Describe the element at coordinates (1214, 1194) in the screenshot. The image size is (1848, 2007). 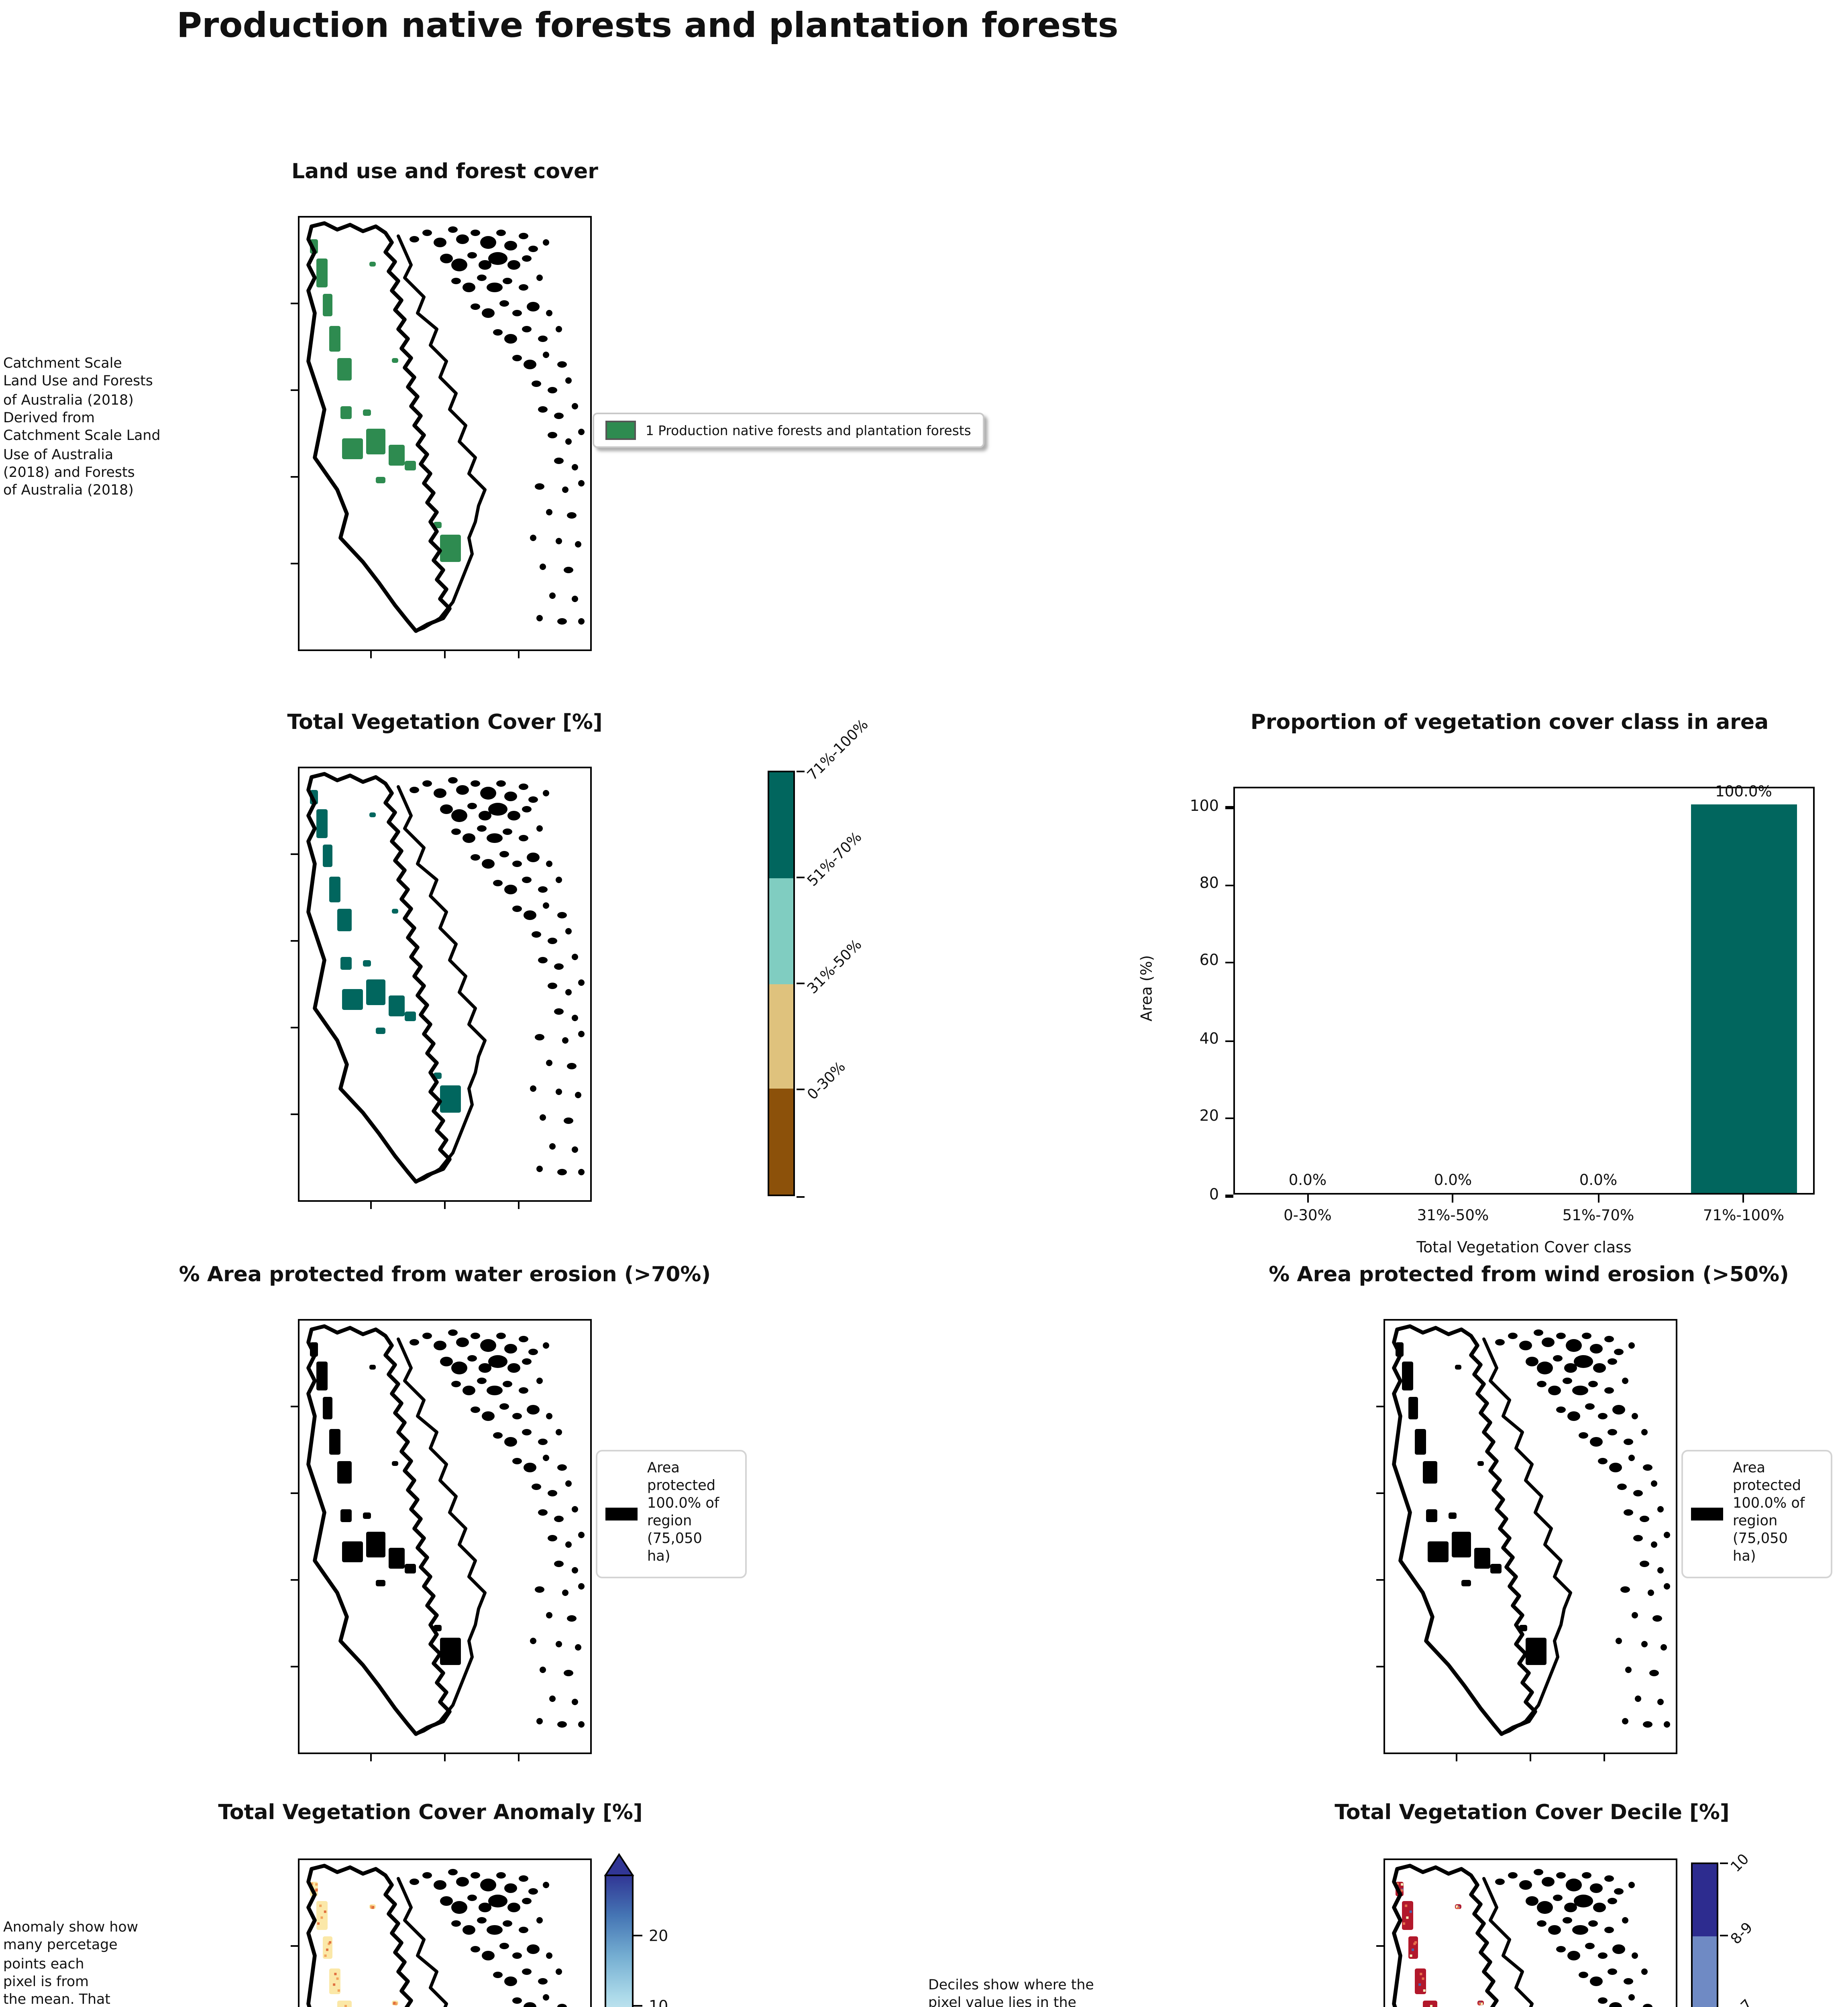
I see `y-tick-label: 0` at that location.